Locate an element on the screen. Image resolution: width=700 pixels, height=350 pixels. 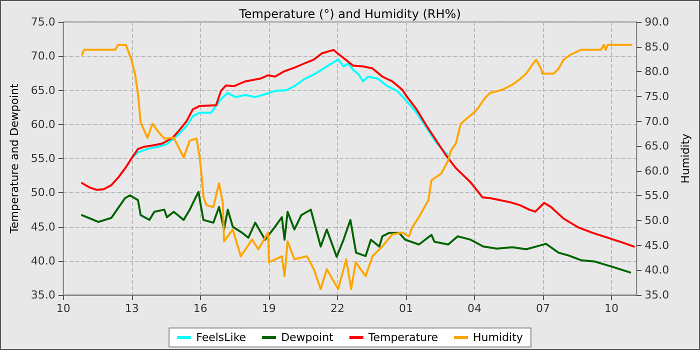
y-tick-label: 50.0 is located at coordinates (43, 193).